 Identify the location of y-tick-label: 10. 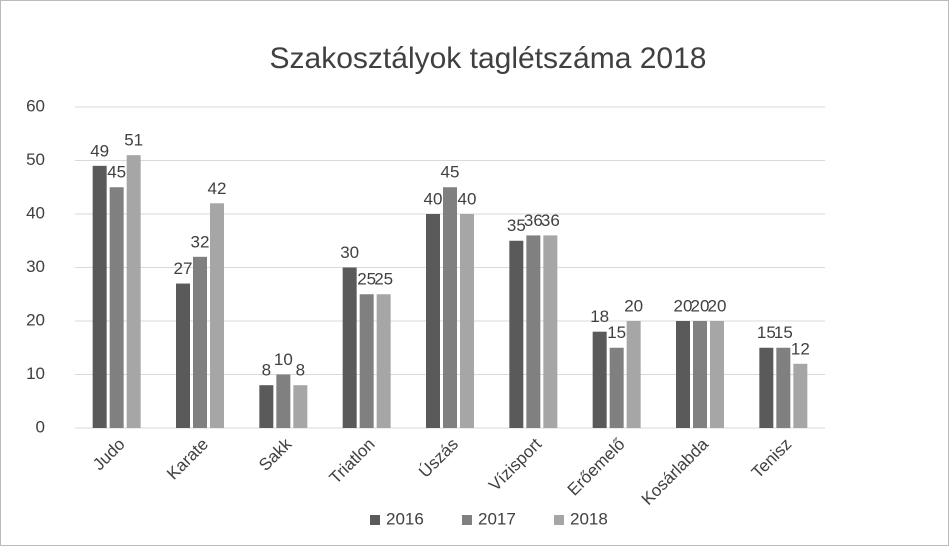
(35, 373).